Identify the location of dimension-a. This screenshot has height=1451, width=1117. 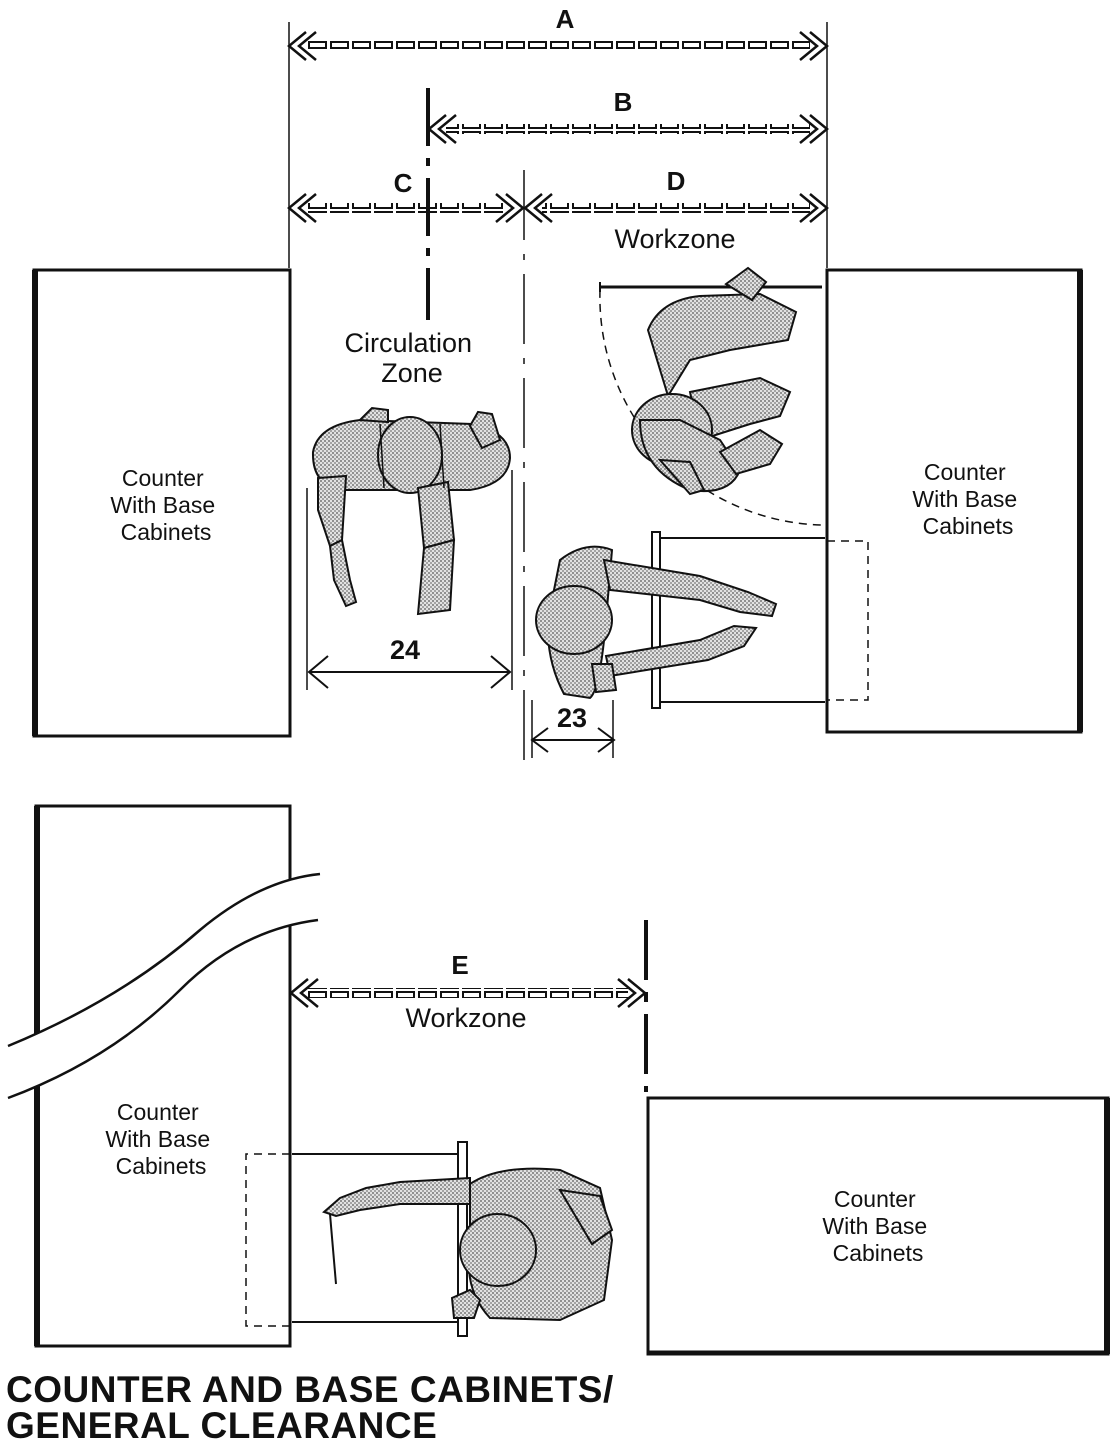
(558, 46).